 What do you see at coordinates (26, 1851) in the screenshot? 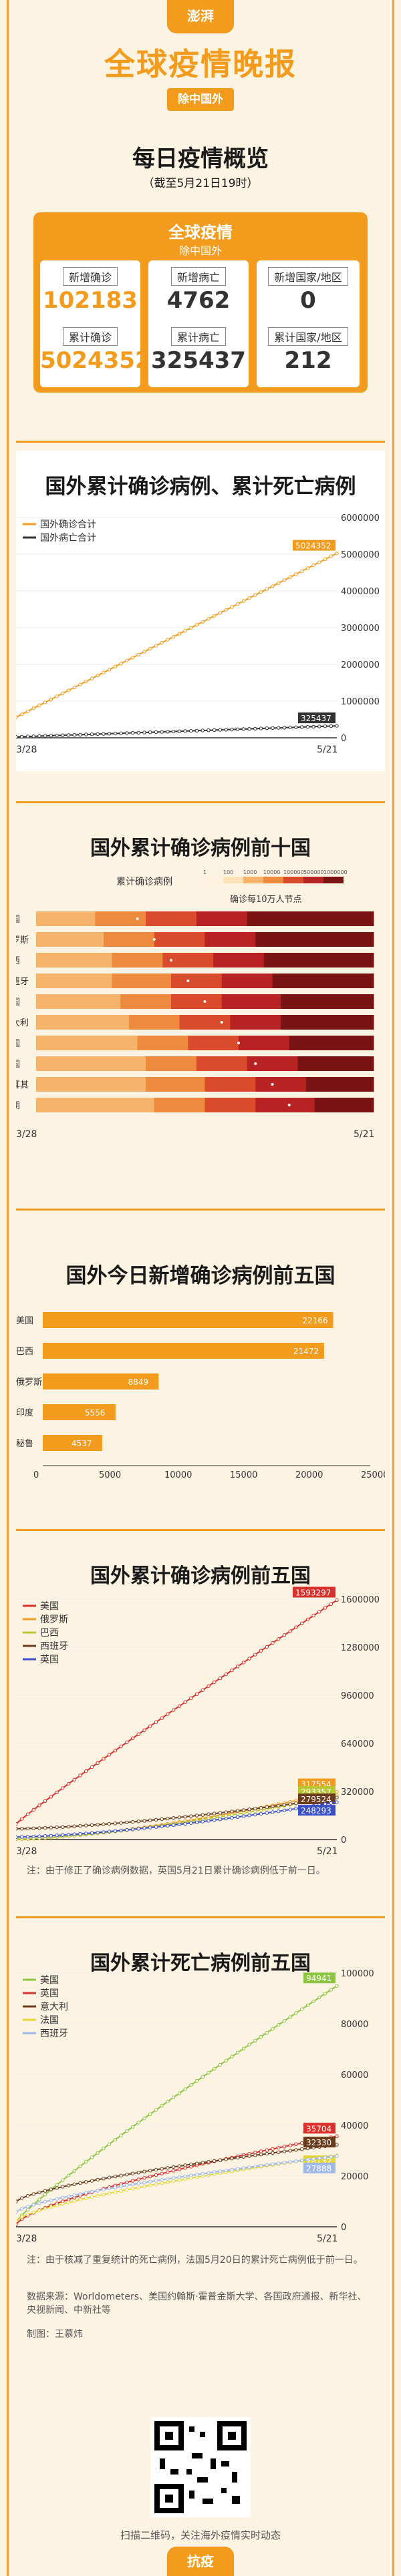
I see `x-tick-label: 3/28` at bounding box center [26, 1851].